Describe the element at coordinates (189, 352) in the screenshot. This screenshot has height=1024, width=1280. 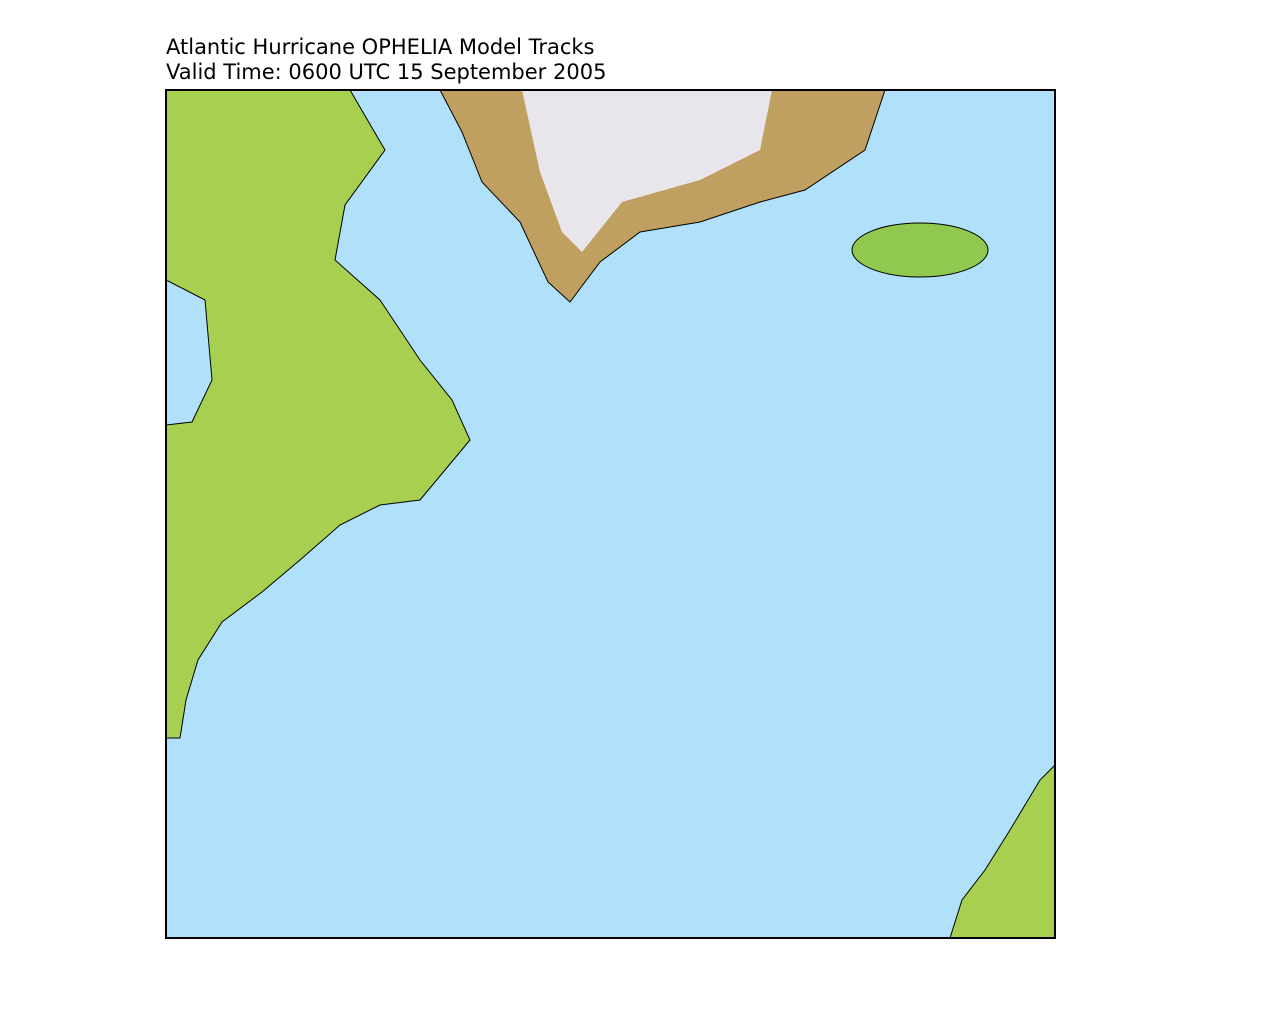
I see `hudson-bay` at that location.